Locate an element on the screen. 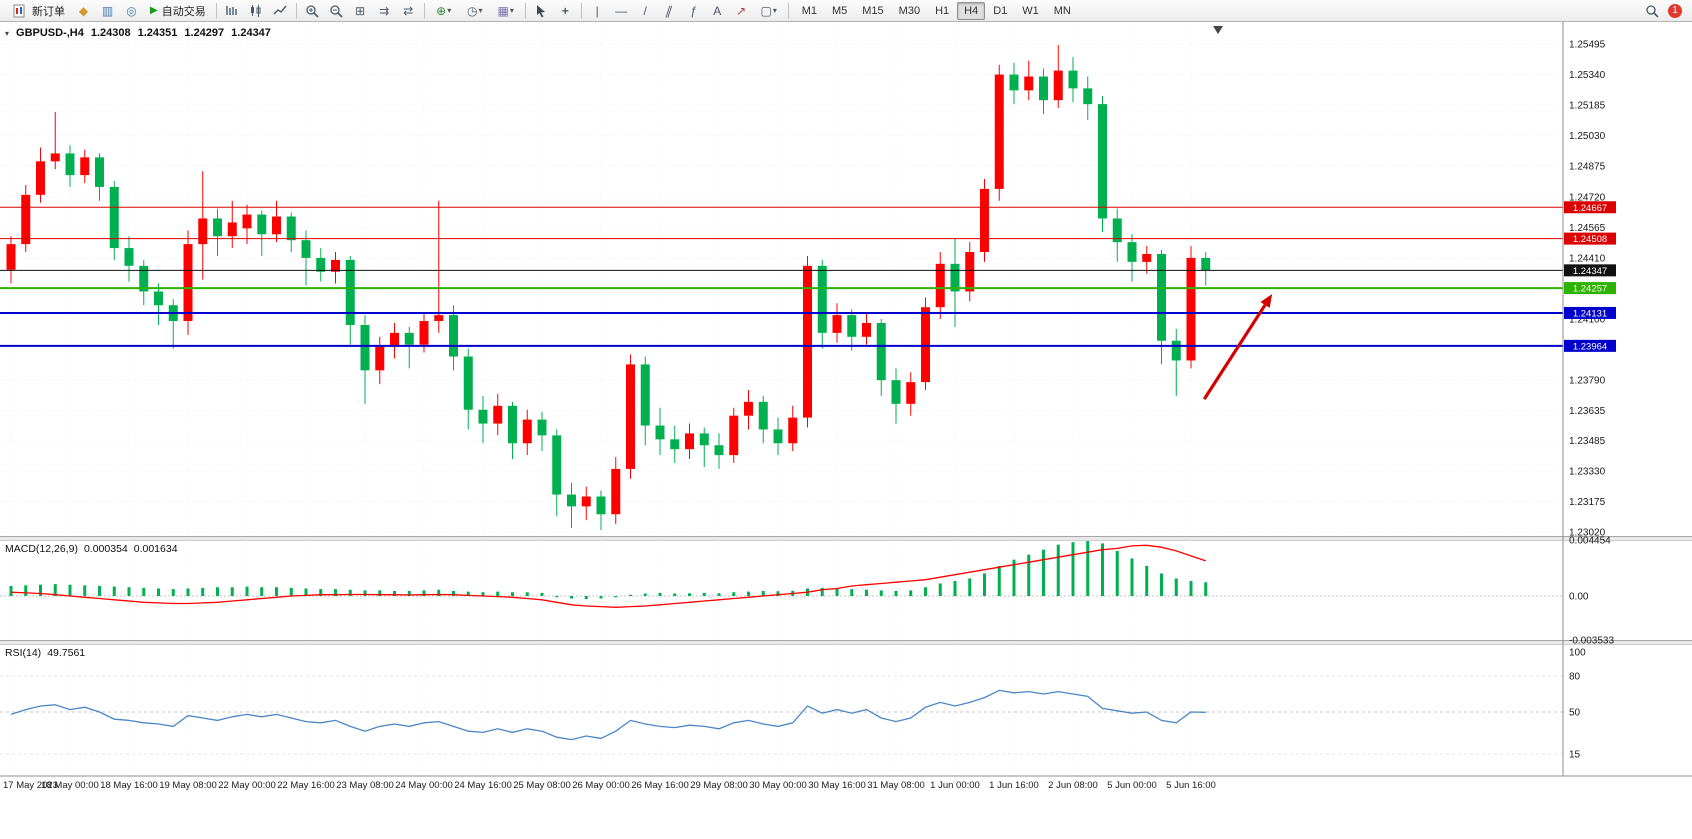  notification-badge: 1 is located at coordinates (1675, 10).